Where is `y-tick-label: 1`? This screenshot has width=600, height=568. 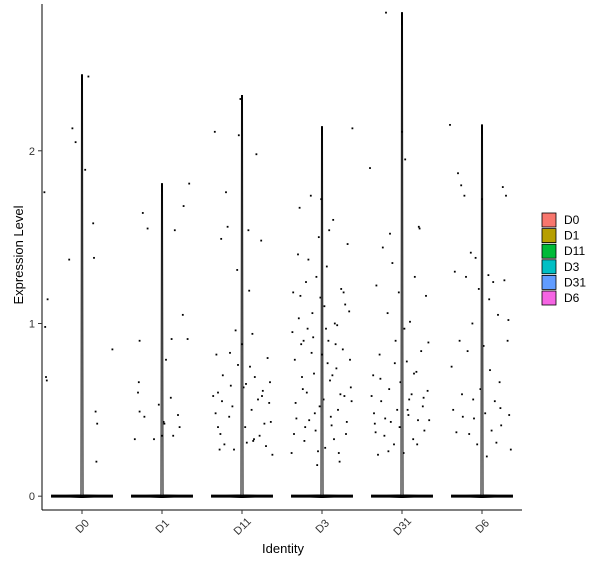 y-tick-label: 1 is located at coordinates (32, 324).